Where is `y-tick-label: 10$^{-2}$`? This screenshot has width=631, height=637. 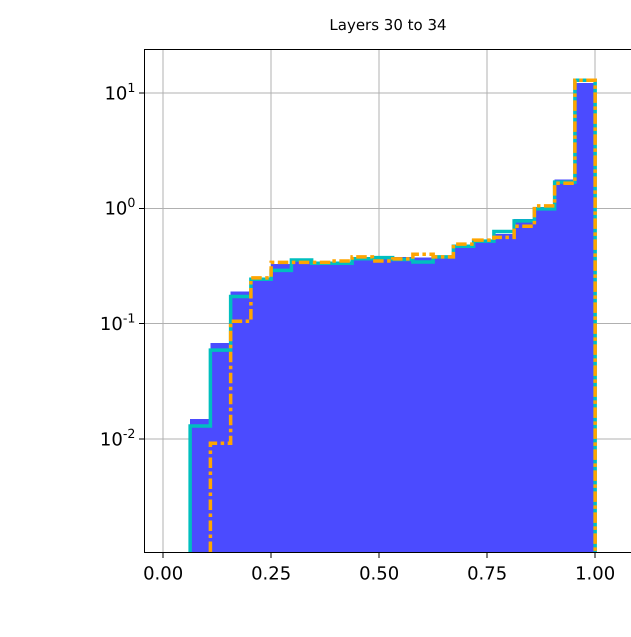 y-tick-label: 10$^{-2}$ is located at coordinates (118, 438).